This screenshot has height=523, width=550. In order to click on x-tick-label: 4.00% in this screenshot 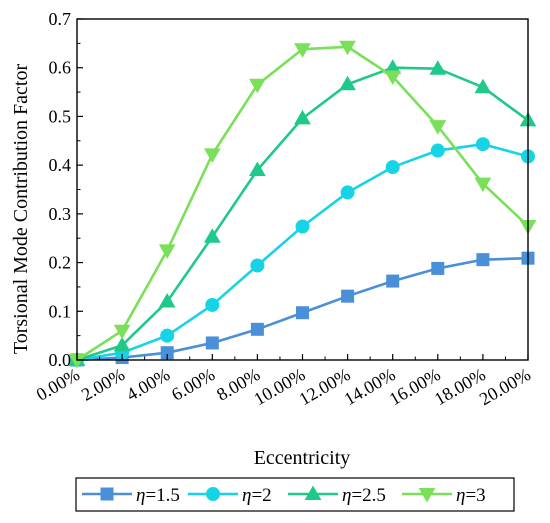, I will do `click(148, 384)`.